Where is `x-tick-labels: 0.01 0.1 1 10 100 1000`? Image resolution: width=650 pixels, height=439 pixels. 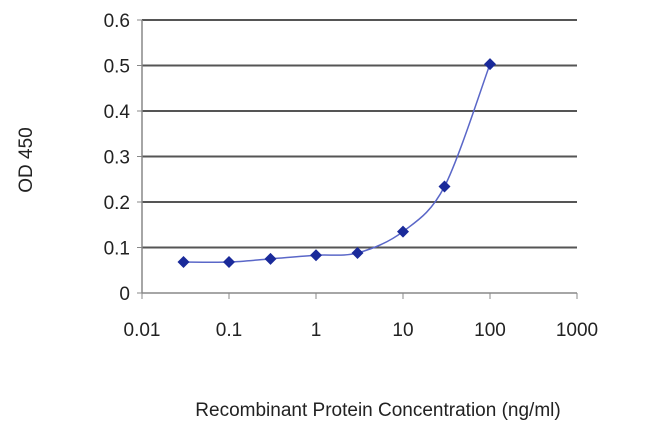 x-tick-labels: 0.01 0.1 1 10 100 1000 is located at coordinates (361, 330).